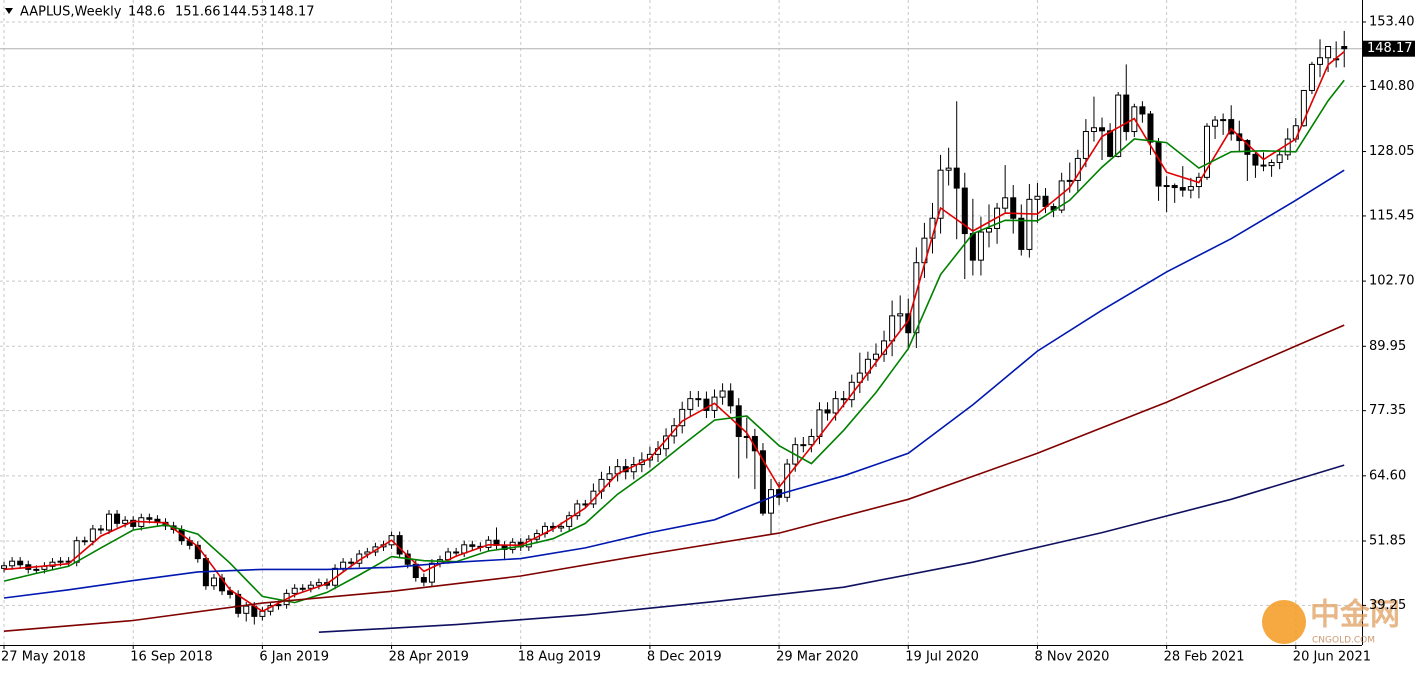  I want to click on x-tick-label: 8 Dec 2019, so click(684, 657).